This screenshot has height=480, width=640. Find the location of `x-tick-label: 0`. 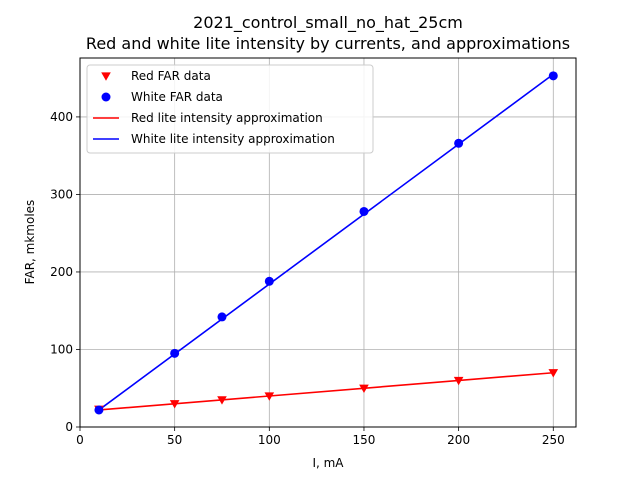

x-tick-label: 0 is located at coordinates (80, 440).